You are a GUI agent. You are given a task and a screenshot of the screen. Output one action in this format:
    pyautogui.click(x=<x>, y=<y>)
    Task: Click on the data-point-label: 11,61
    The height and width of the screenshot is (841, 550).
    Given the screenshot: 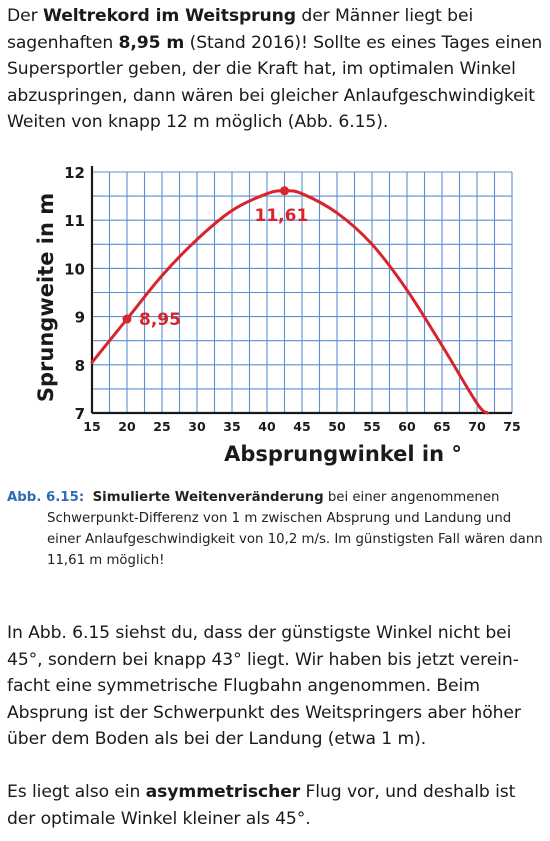 What is the action you would take?
    pyautogui.click(x=282, y=216)
    